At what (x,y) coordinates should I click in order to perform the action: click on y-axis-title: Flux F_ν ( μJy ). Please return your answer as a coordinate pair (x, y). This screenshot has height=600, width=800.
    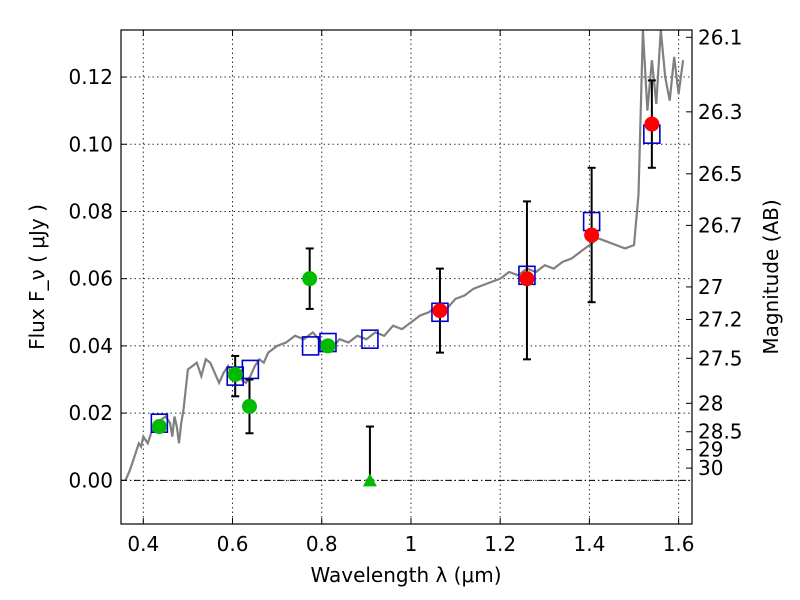
    Looking at the image, I should click on (37, 277).